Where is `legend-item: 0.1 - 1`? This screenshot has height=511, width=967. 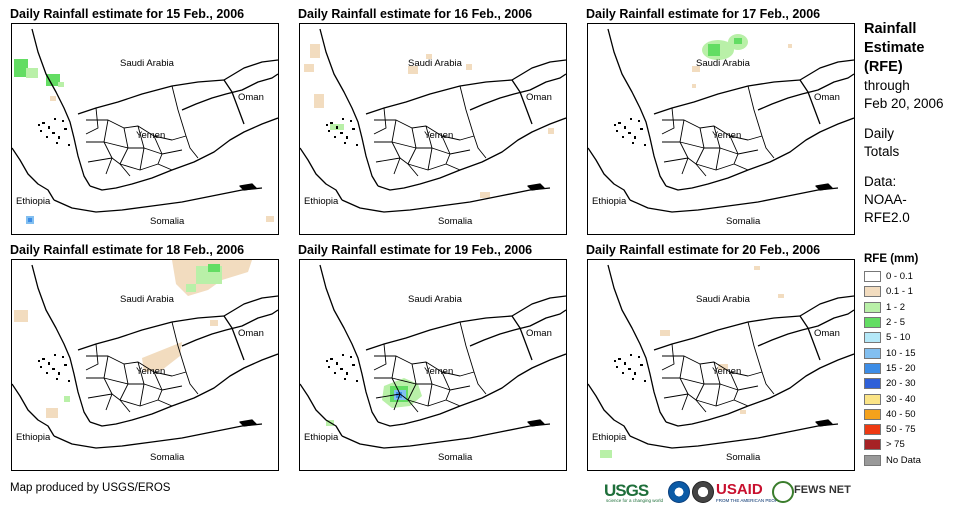
legend-item: 0.1 - 1 is located at coordinates (892, 291).